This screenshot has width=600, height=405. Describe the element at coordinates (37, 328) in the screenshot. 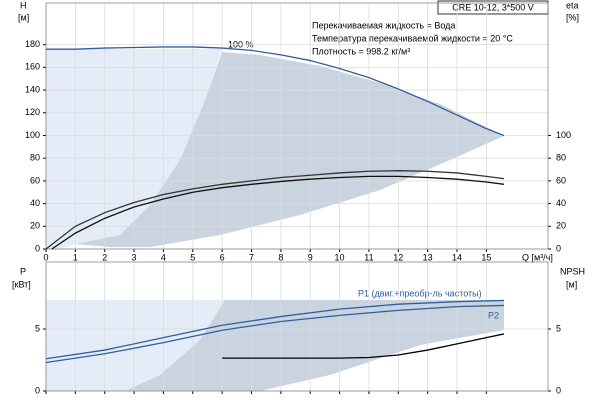

I see `y-tick-label: 5` at that location.